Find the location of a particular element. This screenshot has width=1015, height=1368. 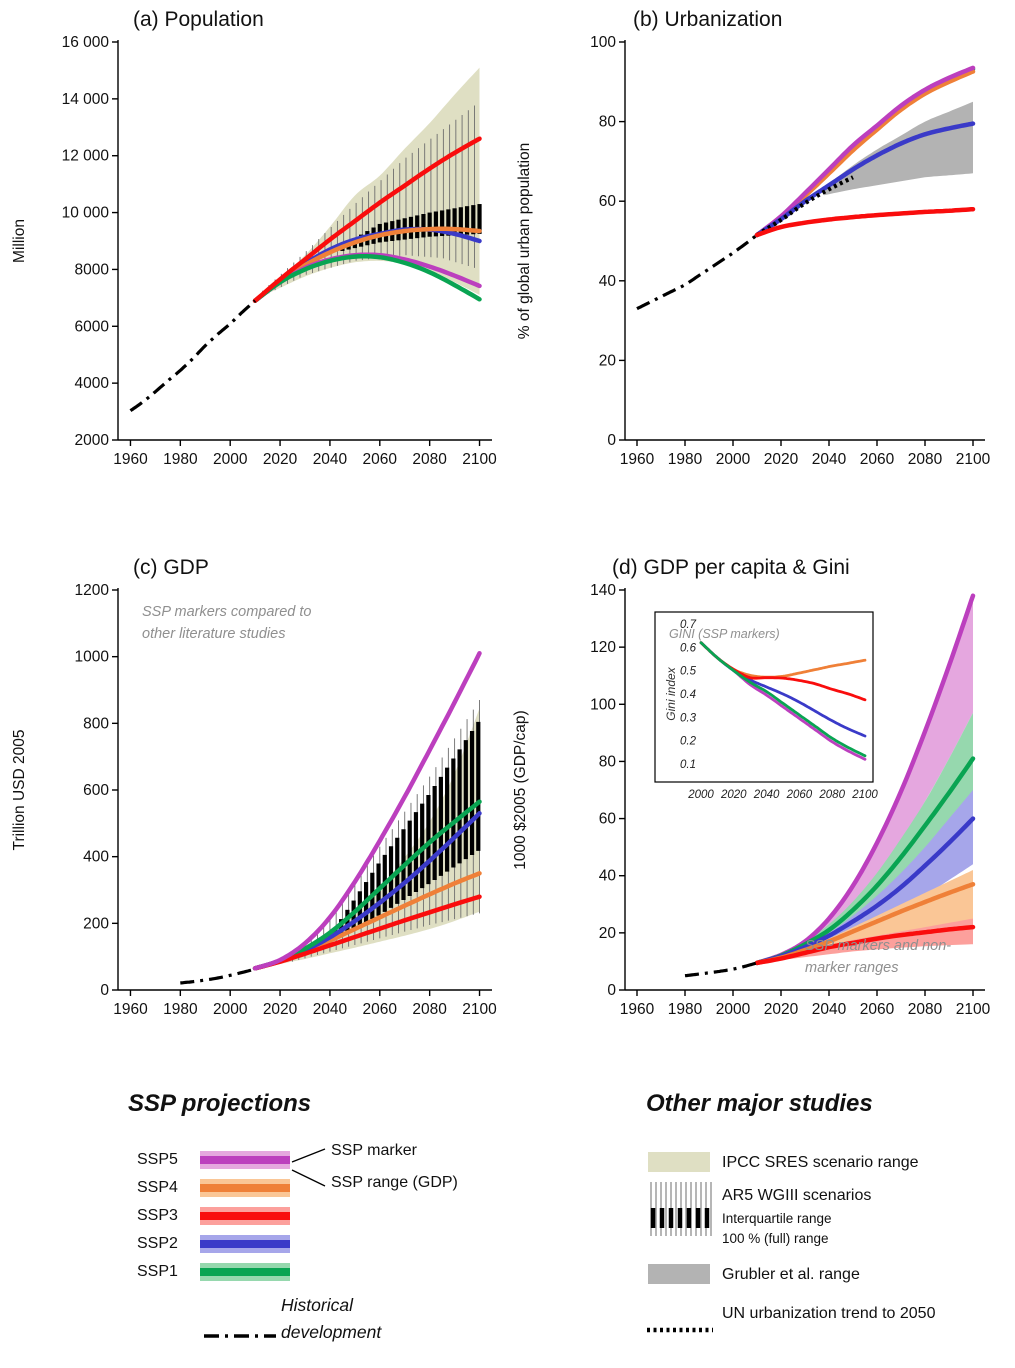

y-tick-label: 140 is located at coordinates (603, 590).